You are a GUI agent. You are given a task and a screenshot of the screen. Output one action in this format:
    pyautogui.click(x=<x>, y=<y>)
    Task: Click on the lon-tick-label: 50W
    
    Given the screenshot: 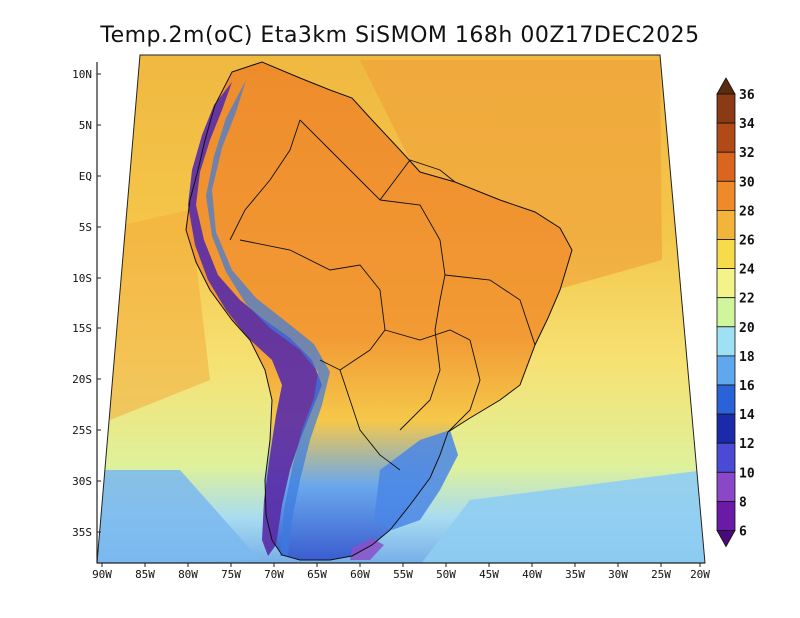 What is the action you would take?
    pyautogui.click(x=446, y=574)
    